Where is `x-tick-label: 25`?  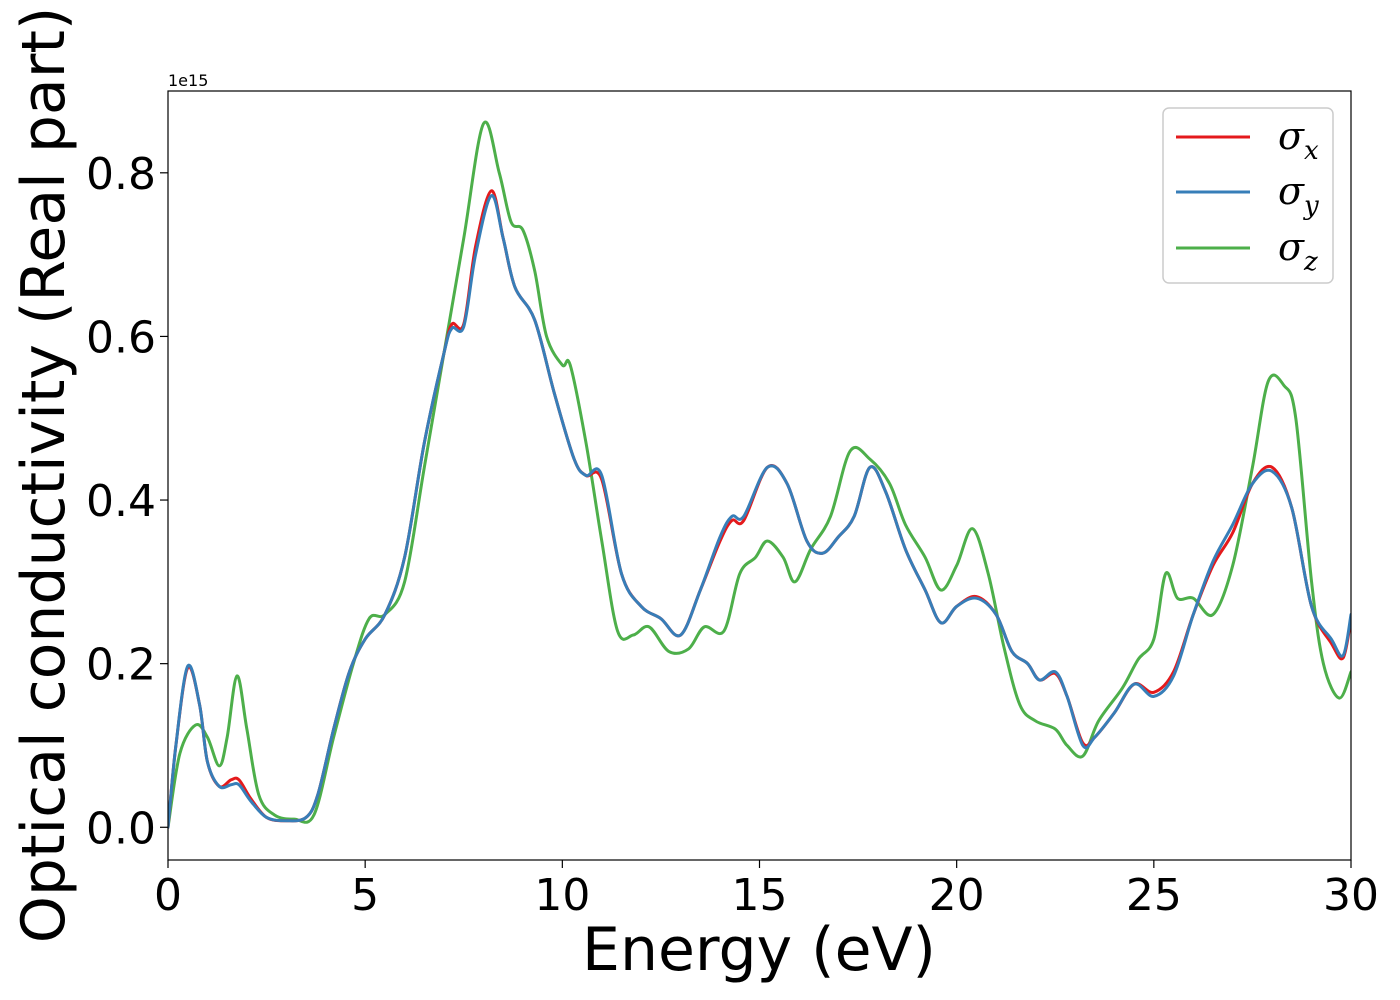
x-tick-label: 25 is located at coordinates (1154, 895).